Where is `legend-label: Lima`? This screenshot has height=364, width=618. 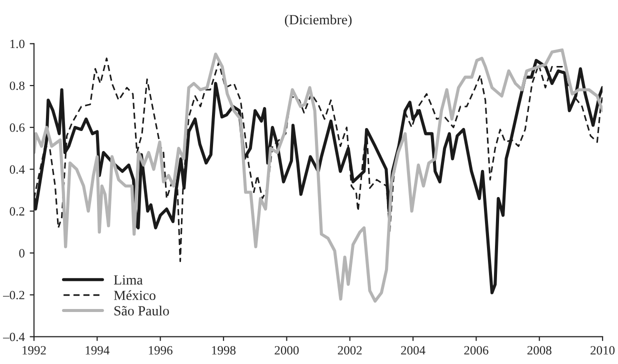 legend-label: Lima is located at coordinates (128, 280).